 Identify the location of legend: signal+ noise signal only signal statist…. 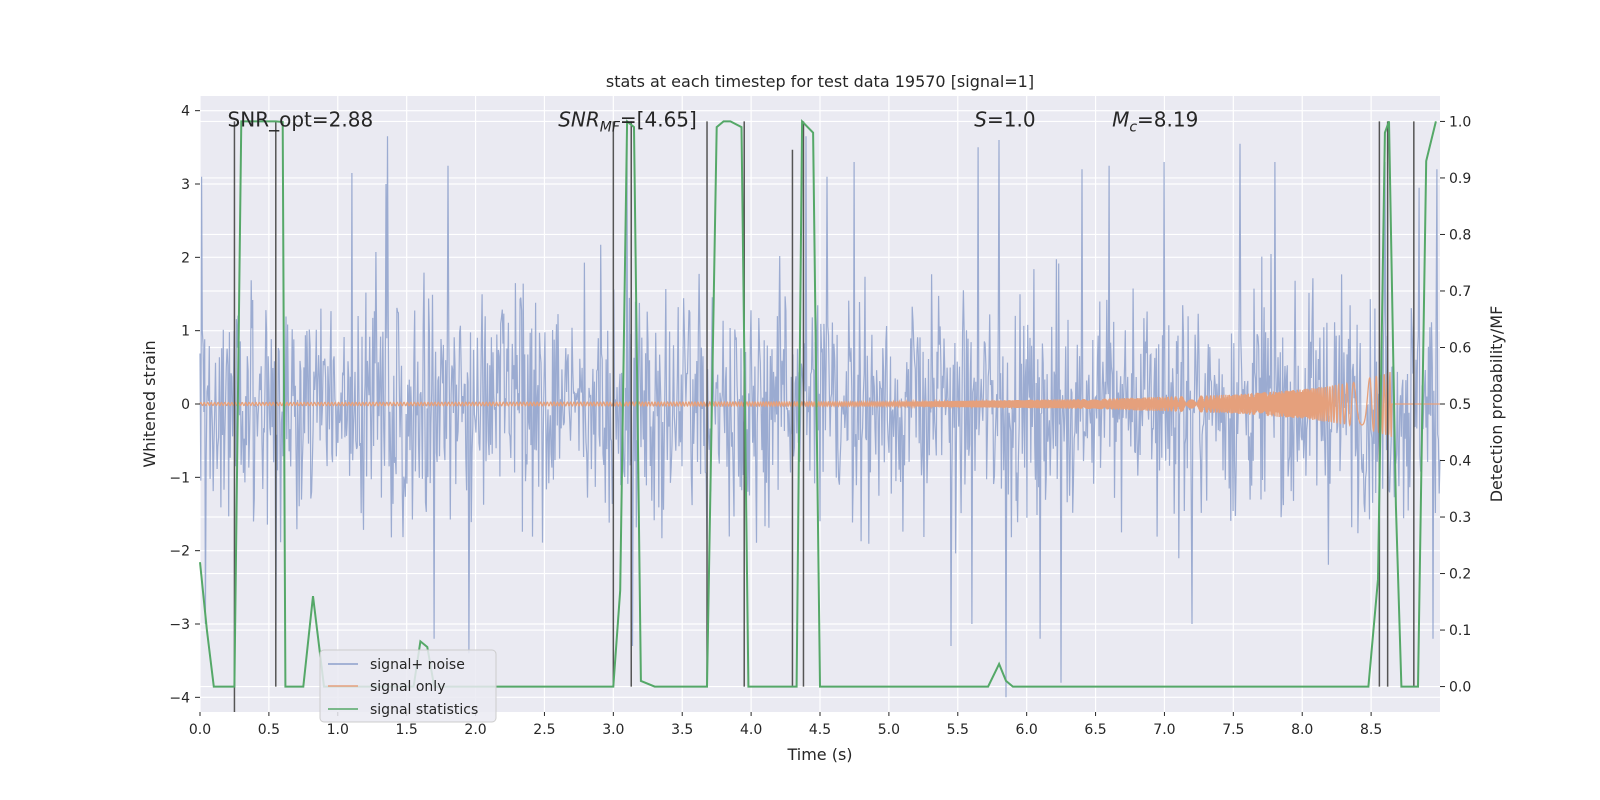
(408, 686).